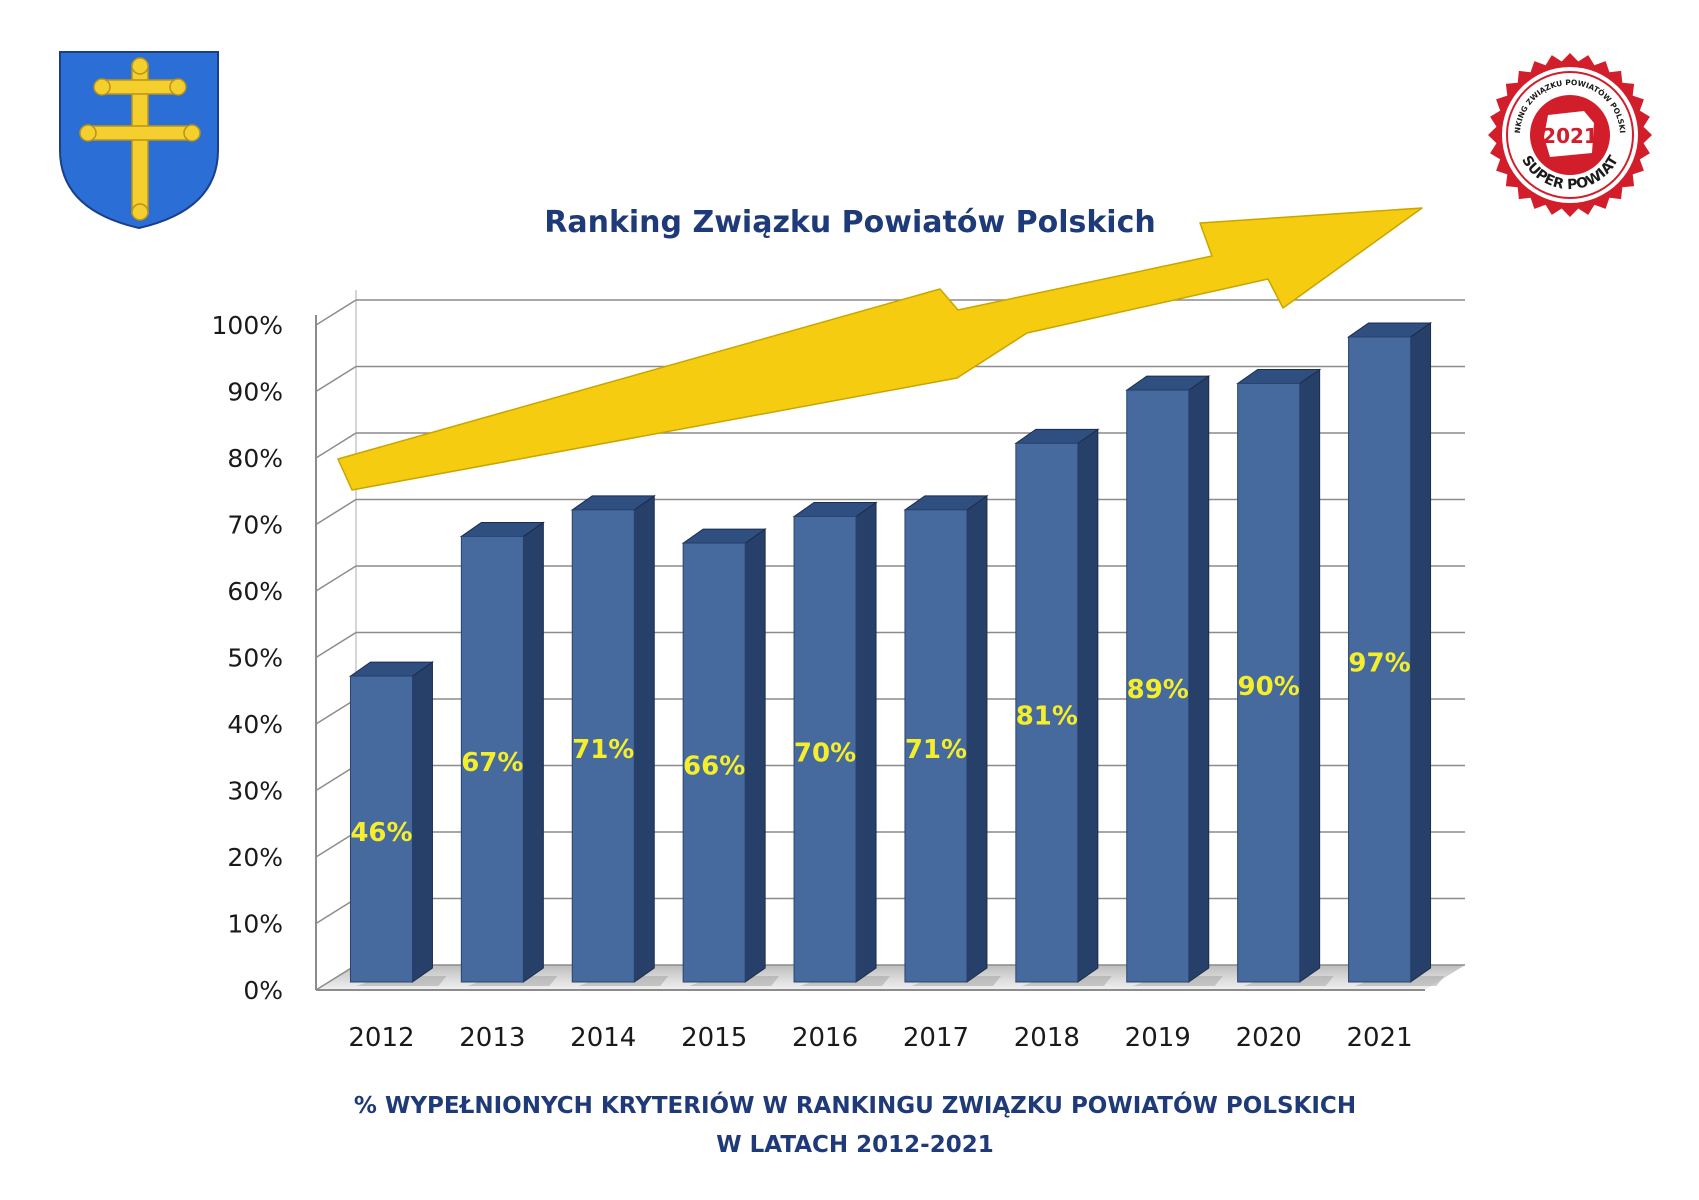 Image resolution: width=1699 pixels, height=1200 pixels. I want to click on x-tick-label: 2019, so click(1158, 1038).